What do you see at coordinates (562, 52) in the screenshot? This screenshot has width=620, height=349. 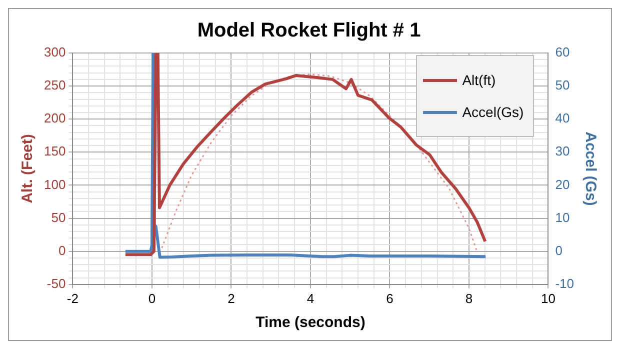 I see `y2-tick-label: 60` at bounding box center [562, 52].